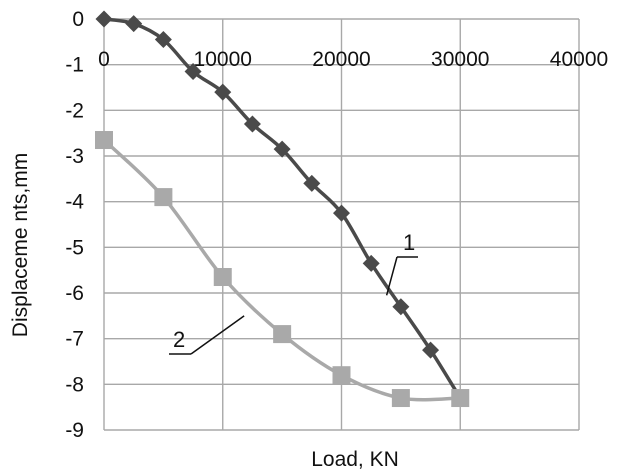  What do you see at coordinates (74, 225) in the screenshot?
I see `y-tick-labels: 0 -1 -2 -3 -4 -5 -6 -7 -8 -9` at bounding box center [74, 225].